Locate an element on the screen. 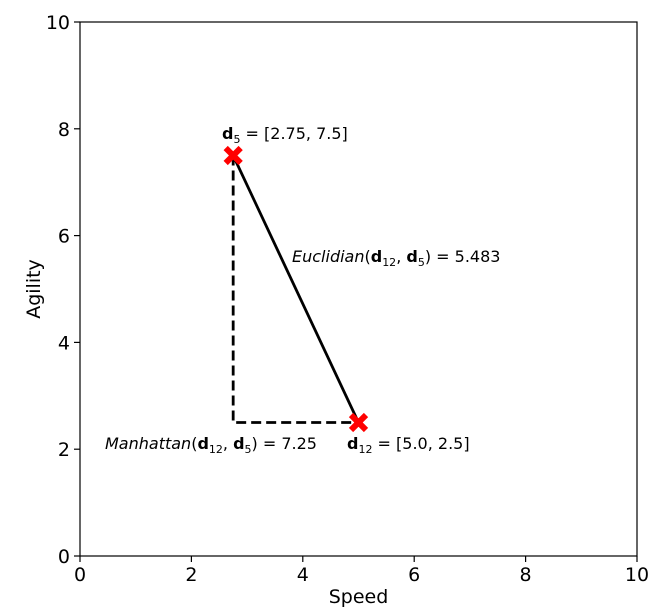  x-tick-label: 2 is located at coordinates (191, 575).